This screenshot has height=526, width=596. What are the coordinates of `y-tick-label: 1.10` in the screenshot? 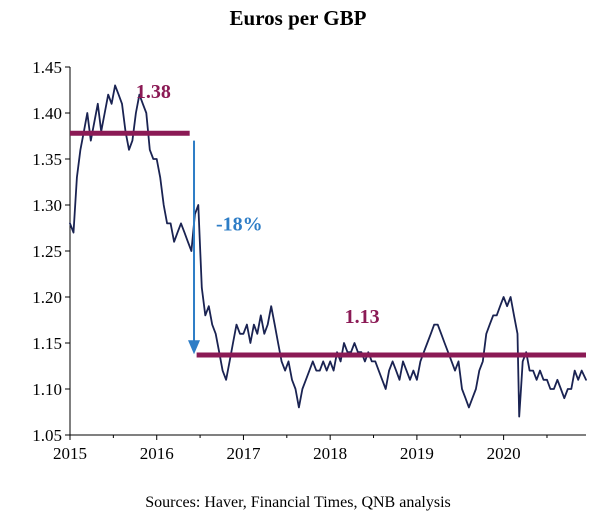 It's located at (47, 389).